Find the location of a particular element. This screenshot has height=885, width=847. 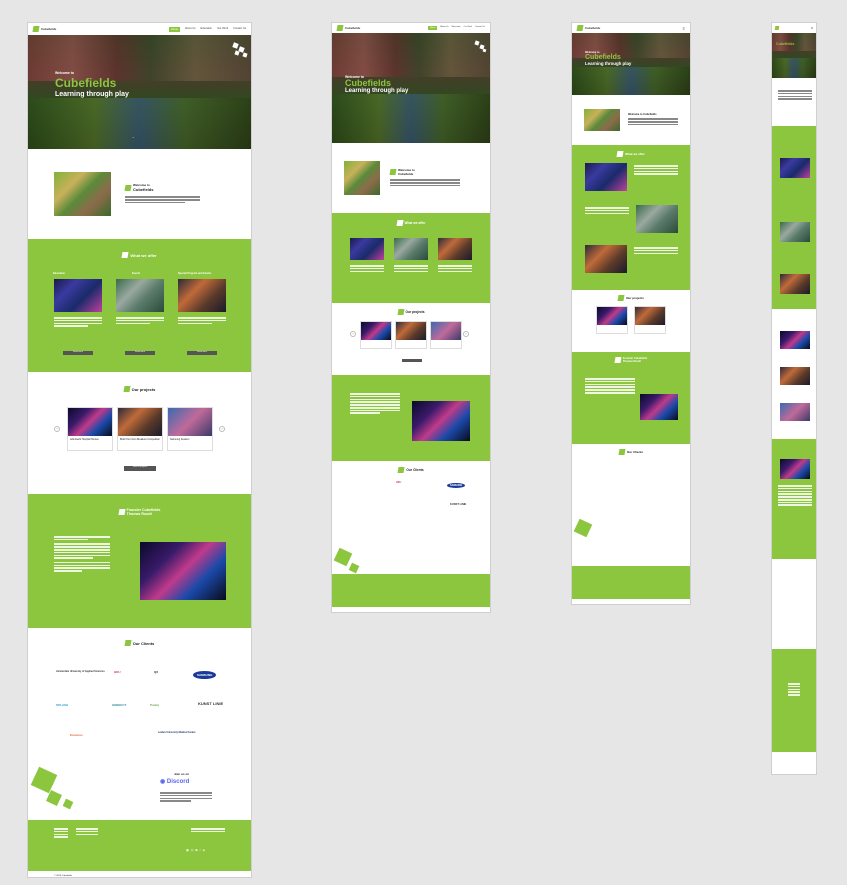

founder-text is located at coordinates (610, 386).